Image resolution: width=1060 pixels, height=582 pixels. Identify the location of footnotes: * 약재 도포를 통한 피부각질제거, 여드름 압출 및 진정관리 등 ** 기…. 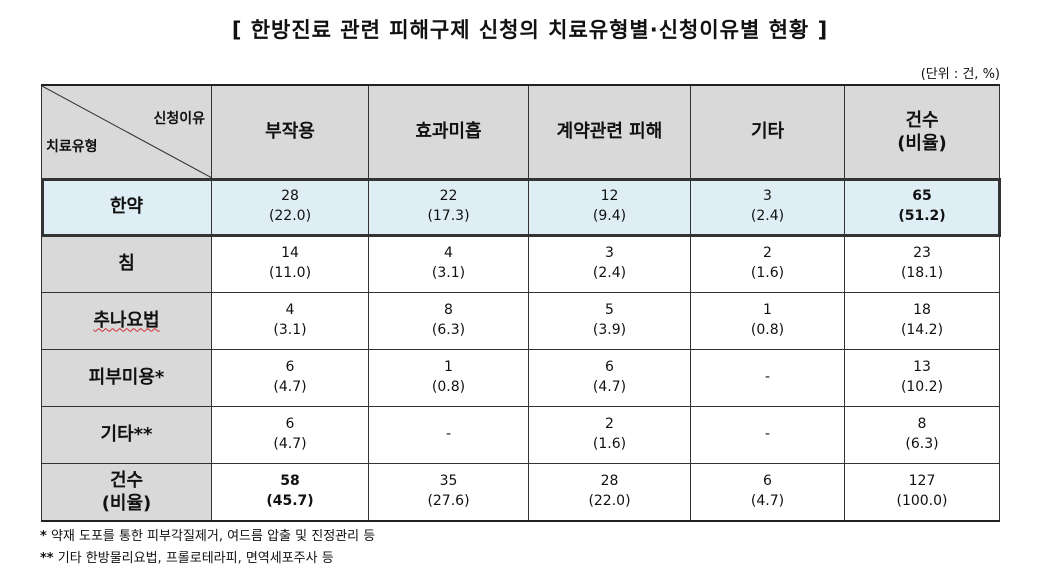
(207, 548).